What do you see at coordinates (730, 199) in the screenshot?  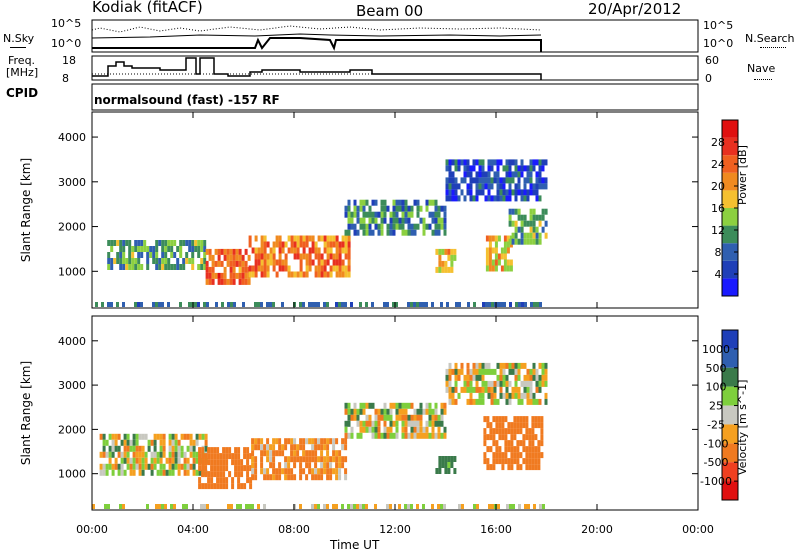 I see `power-colorbar-swatch` at bounding box center [730, 199].